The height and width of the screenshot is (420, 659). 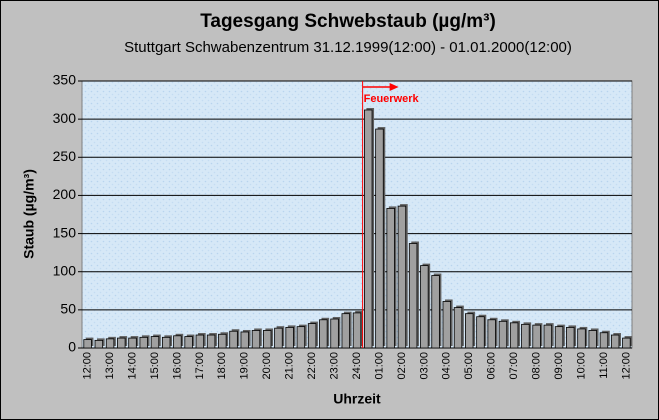 What do you see at coordinates (245, 366) in the screenshot?
I see `x-tick-label: 19:00` at bounding box center [245, 366].